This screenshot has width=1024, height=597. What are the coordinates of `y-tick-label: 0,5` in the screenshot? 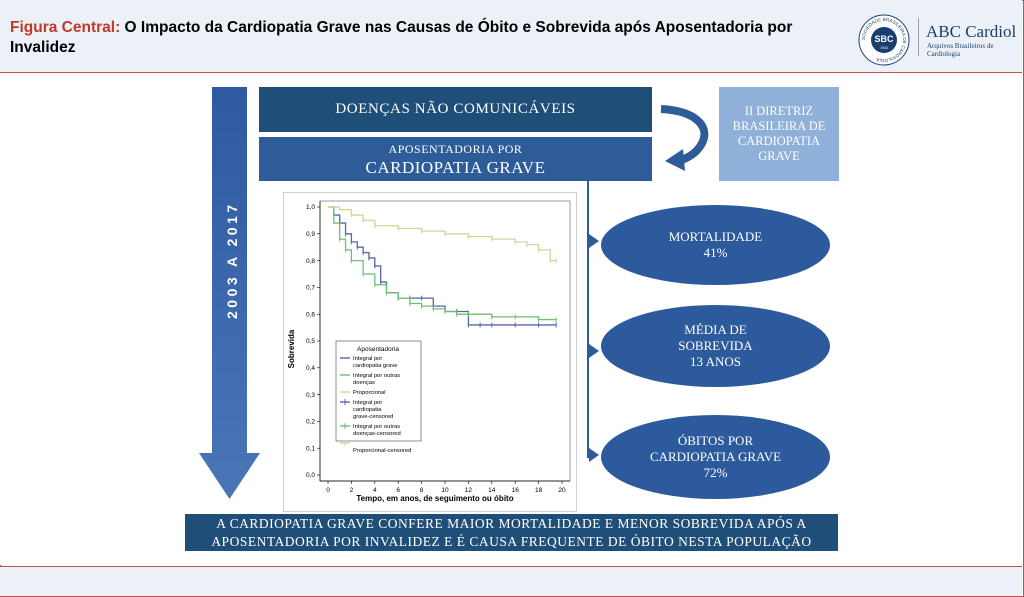 It's located at (310, 341).